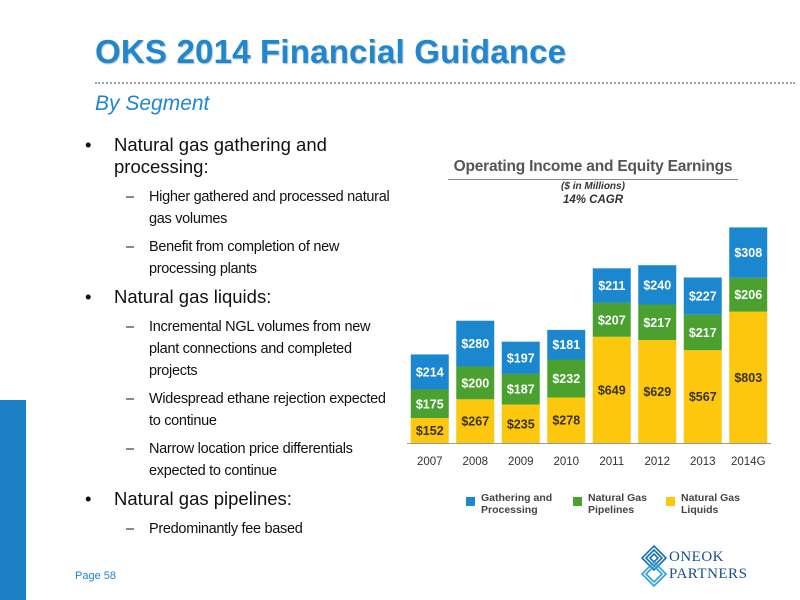  I want to click on bar-data-label: $207, so click(612, 320).